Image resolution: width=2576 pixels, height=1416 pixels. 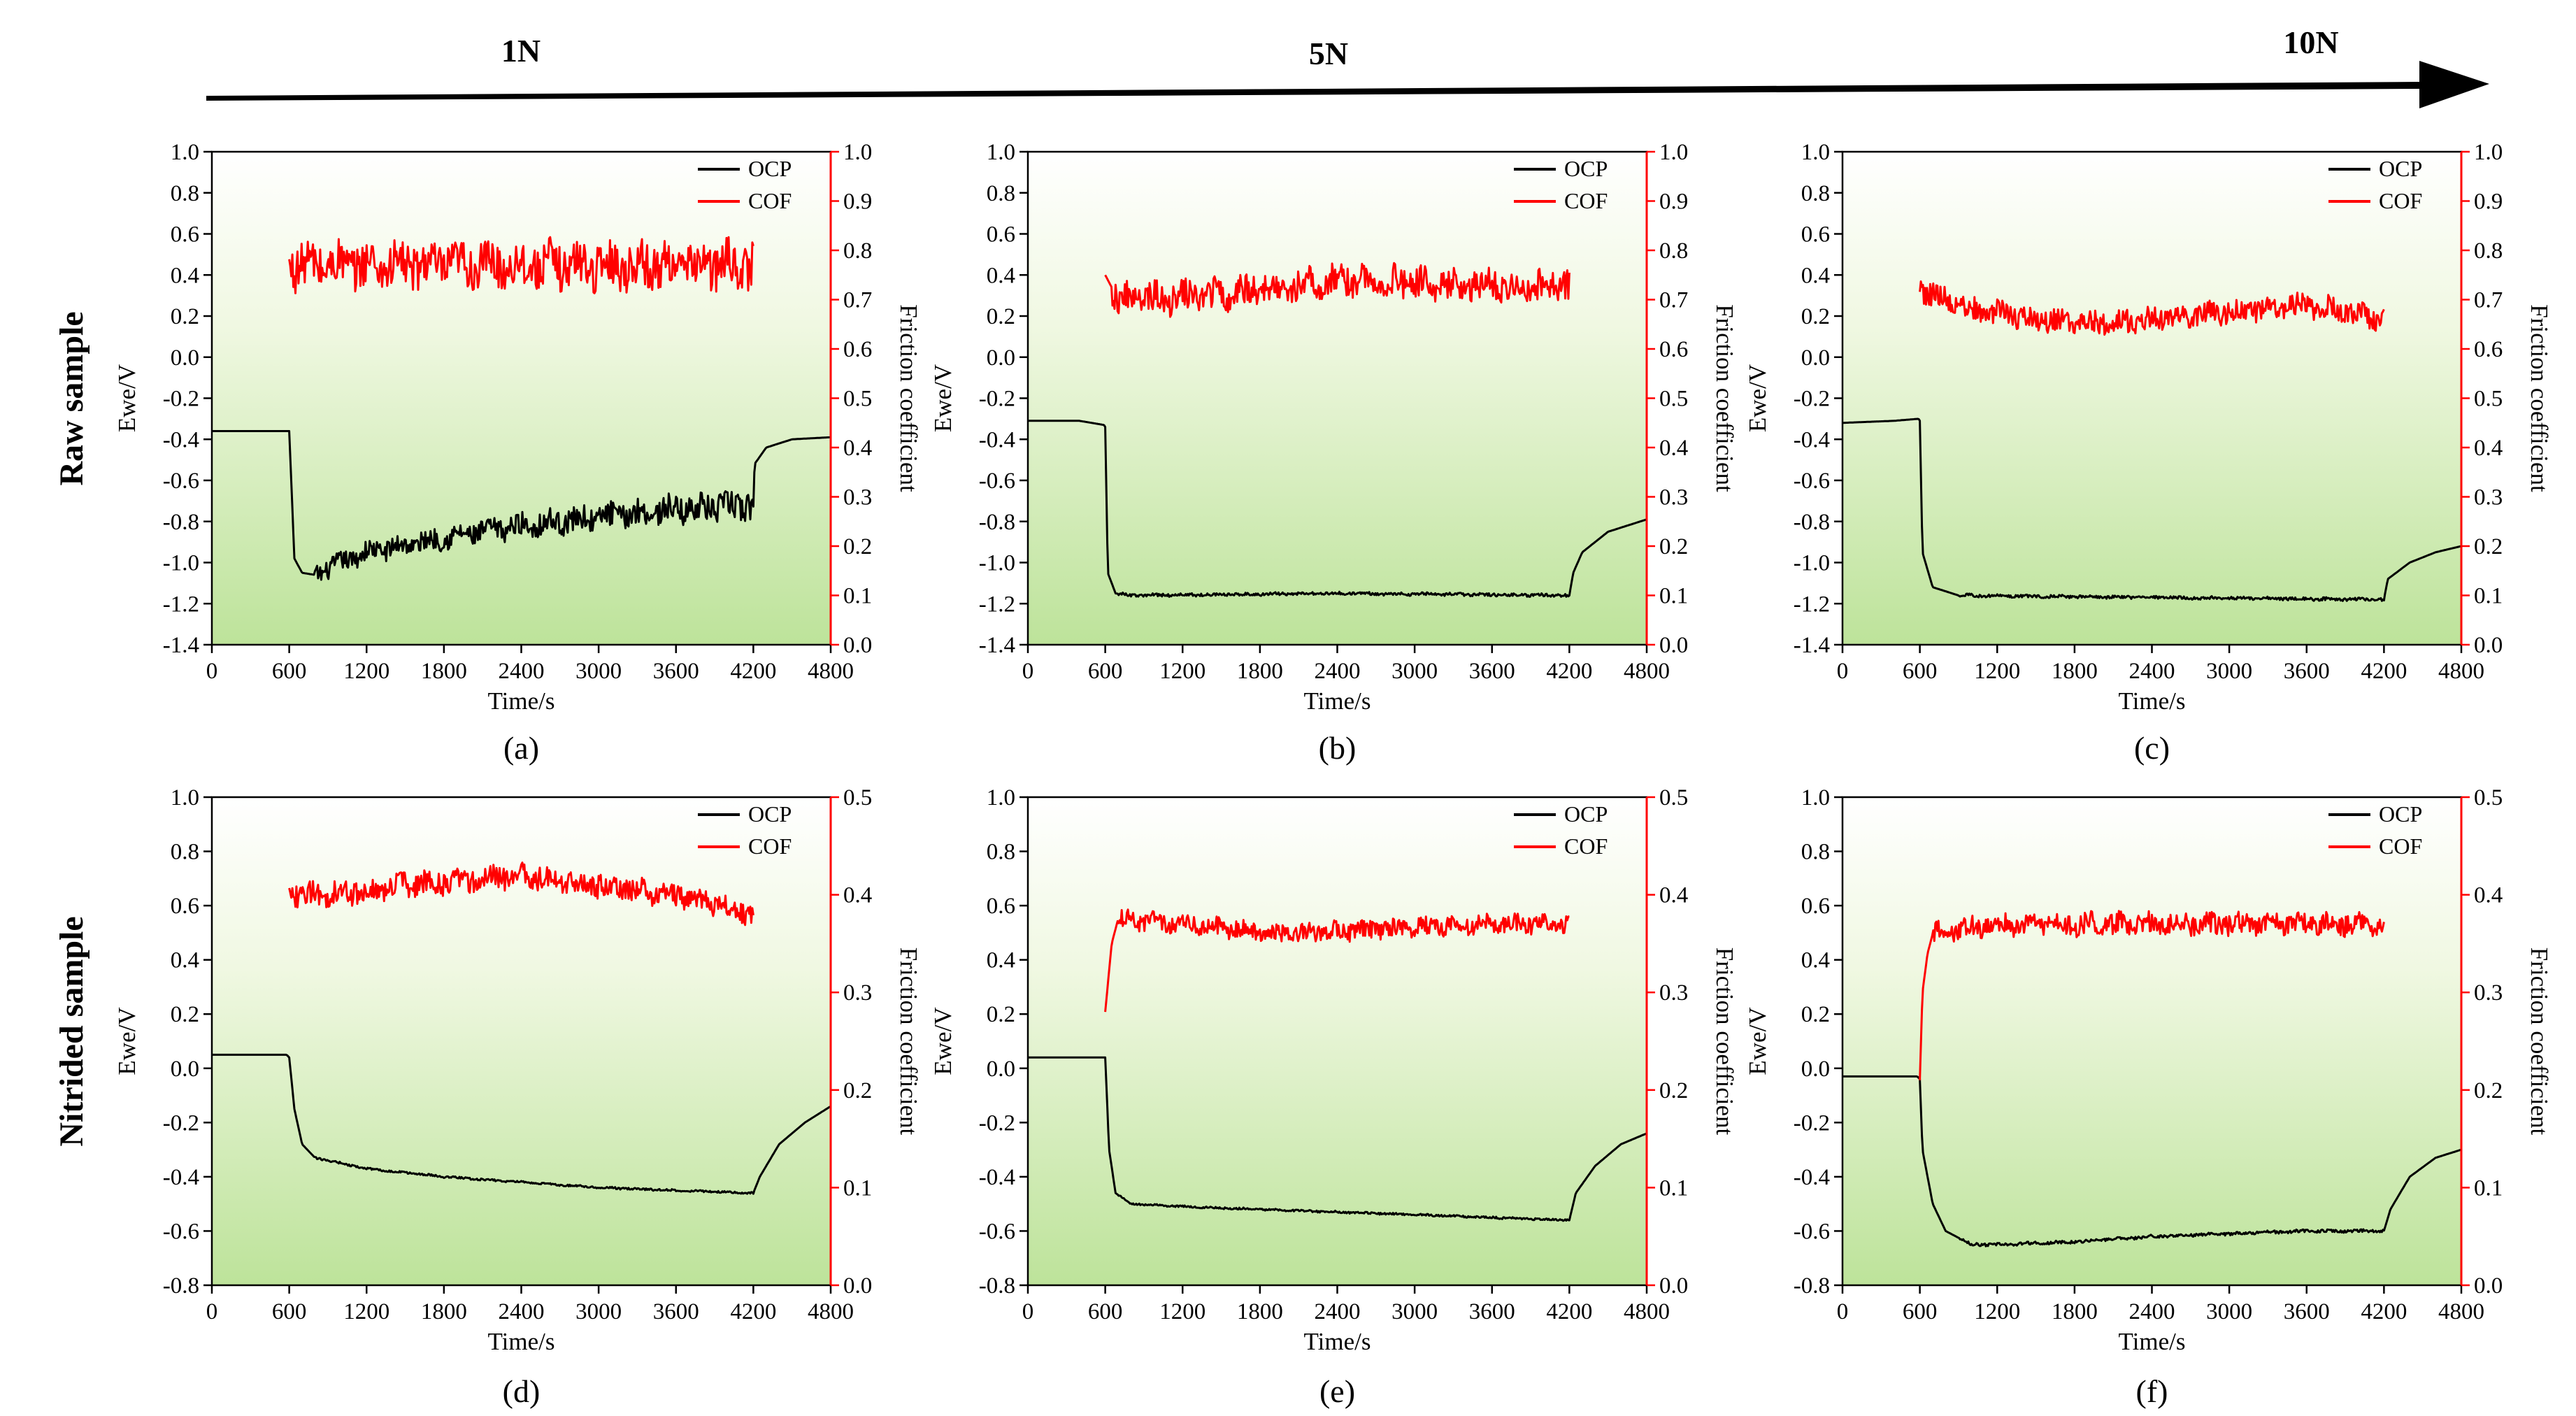 I want to click on x-tick-label: 1800, so click(x=444, y=1312).